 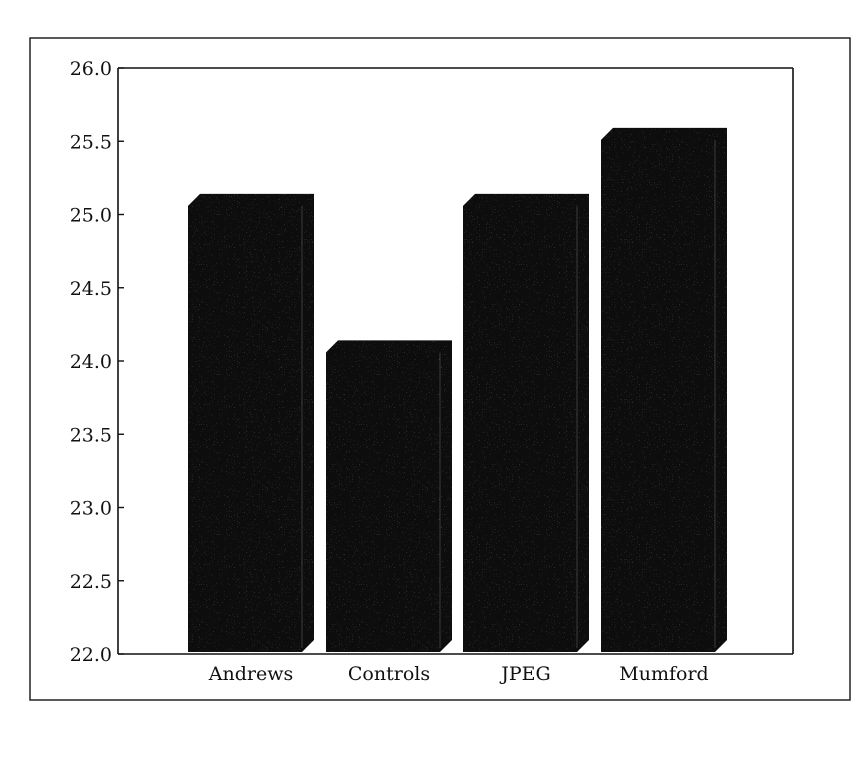 I want to click on y-tick-label: 26.0, so click(x=91, y=69).